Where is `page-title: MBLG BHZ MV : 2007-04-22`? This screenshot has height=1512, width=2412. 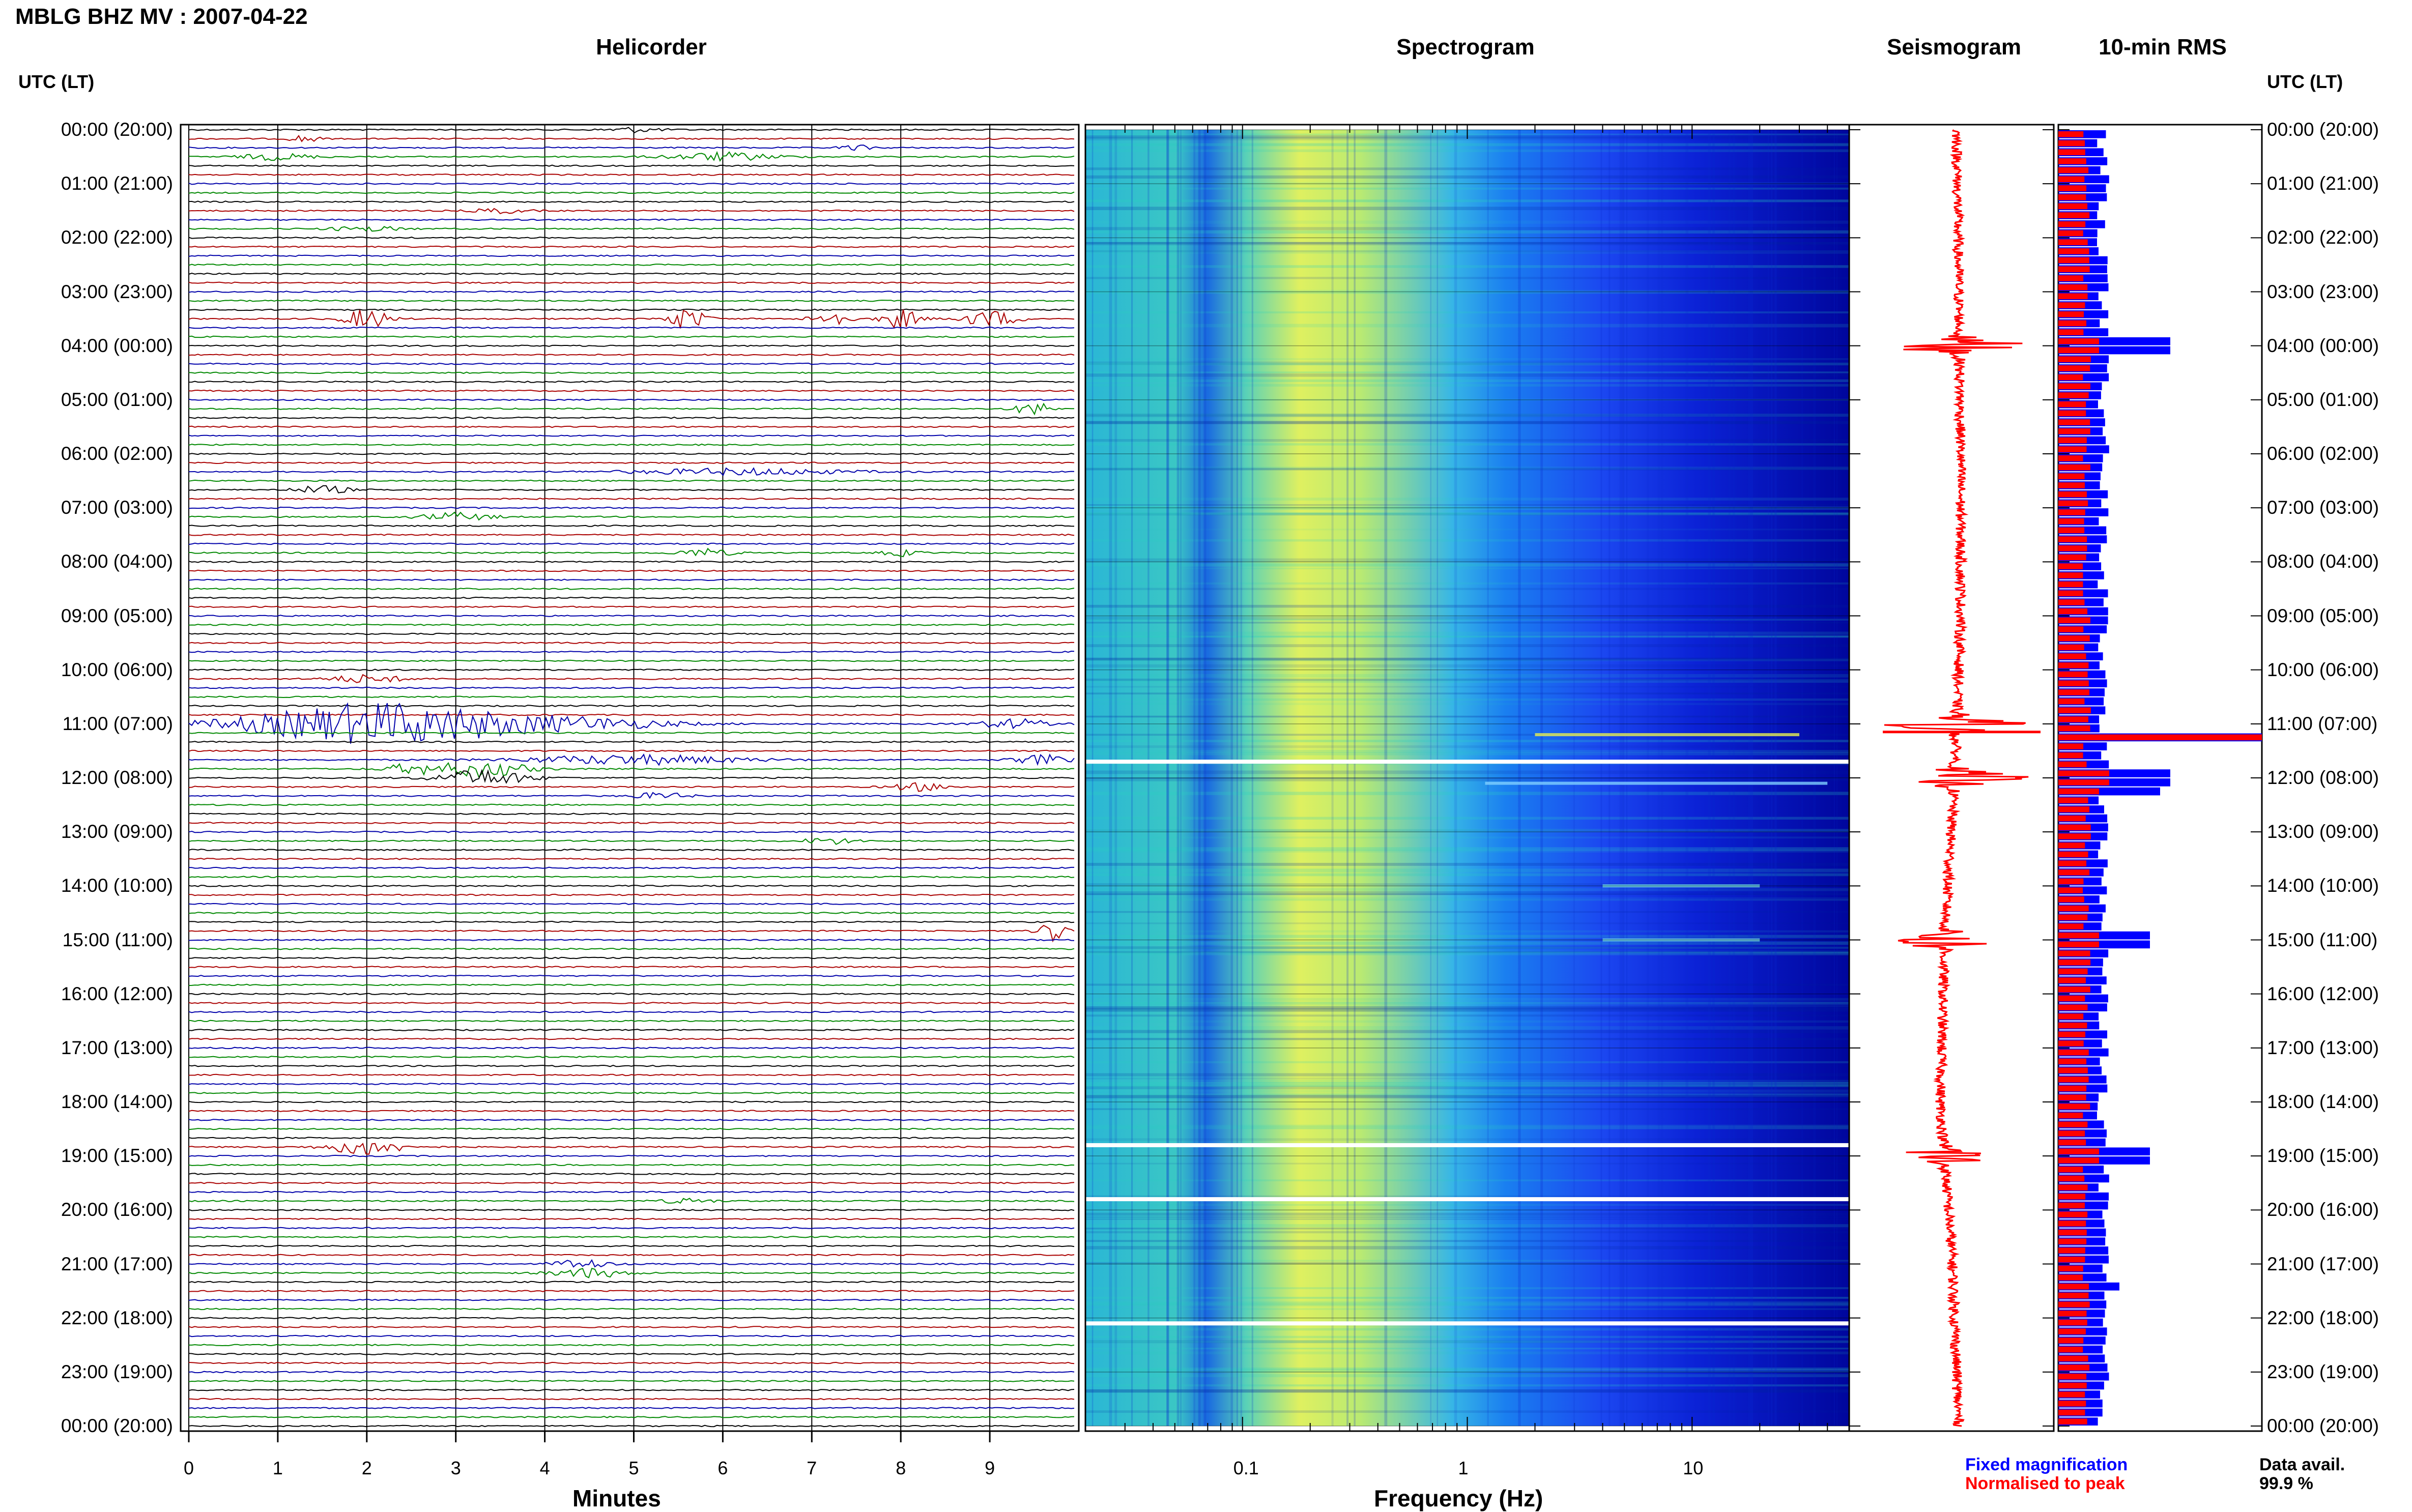 page-title: MBLG BHZ MV : 2007-04-22 is located at coordinates (162, 16).